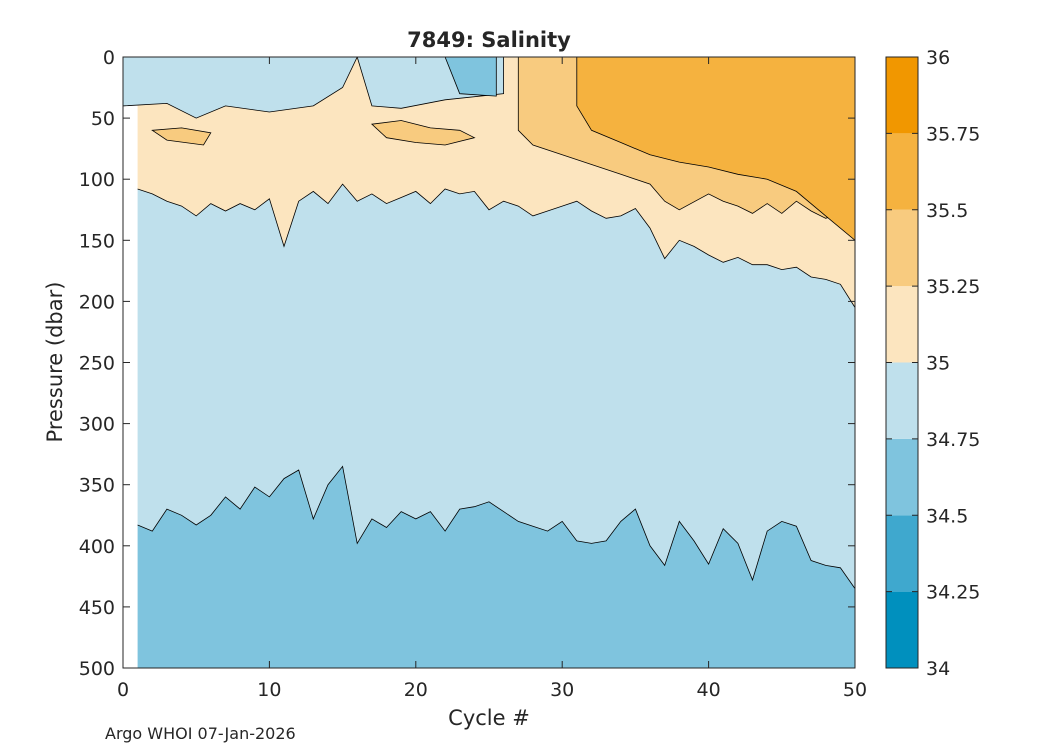 This screenshot has width=1050, height=750. I want to click on x-tick-label: 0, so click(123, 690).